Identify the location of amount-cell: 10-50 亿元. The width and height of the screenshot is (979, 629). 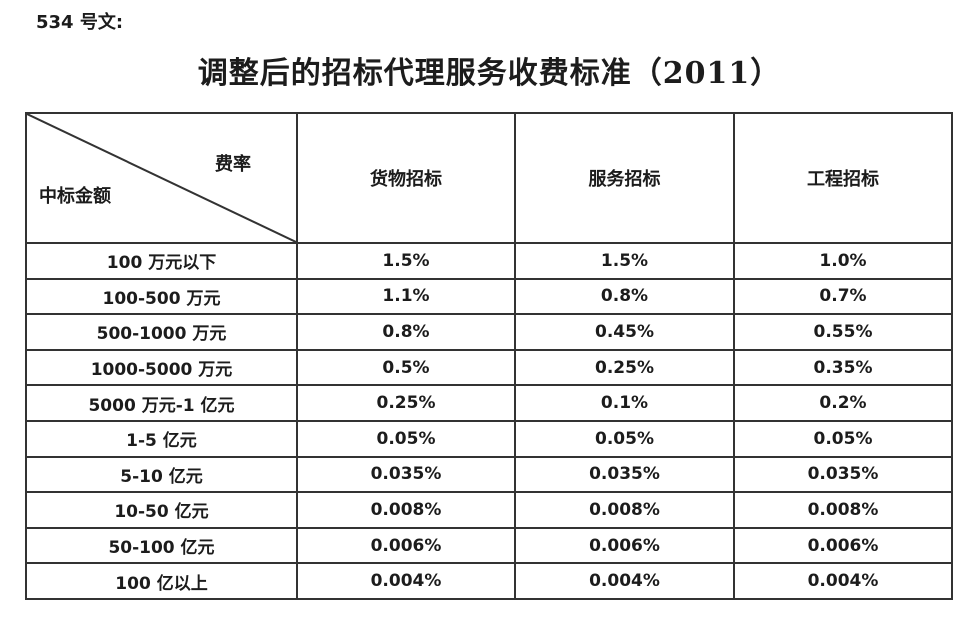
(161, 510).